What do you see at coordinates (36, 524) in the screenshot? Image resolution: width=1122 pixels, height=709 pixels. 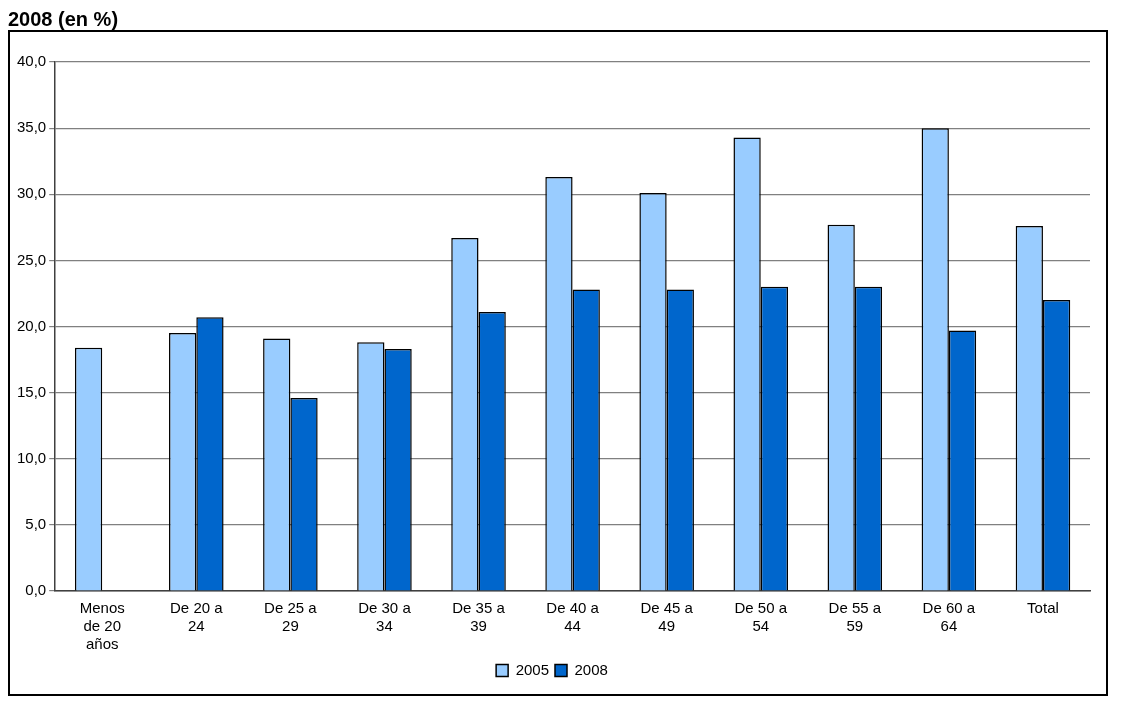 I see `y-tick-label: 5,0` at bounding box center [36, 524].